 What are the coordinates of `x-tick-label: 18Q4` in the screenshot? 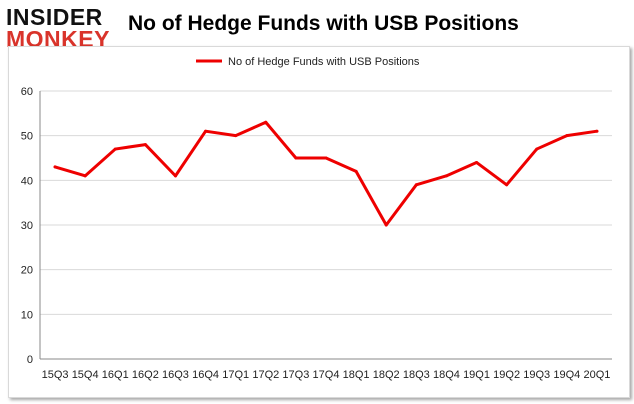 It's located at (446, 375).